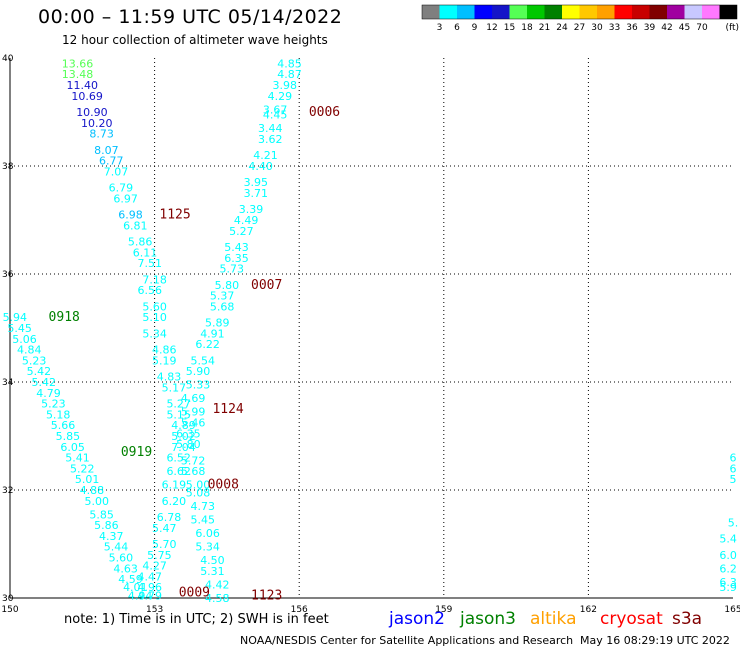 The height and width of the screenshot is (650, 740). What do you see at coordinates (227, 285) in the screenshot?
I see `wave-height-point: 5.80` at bounding box center [227, 285].